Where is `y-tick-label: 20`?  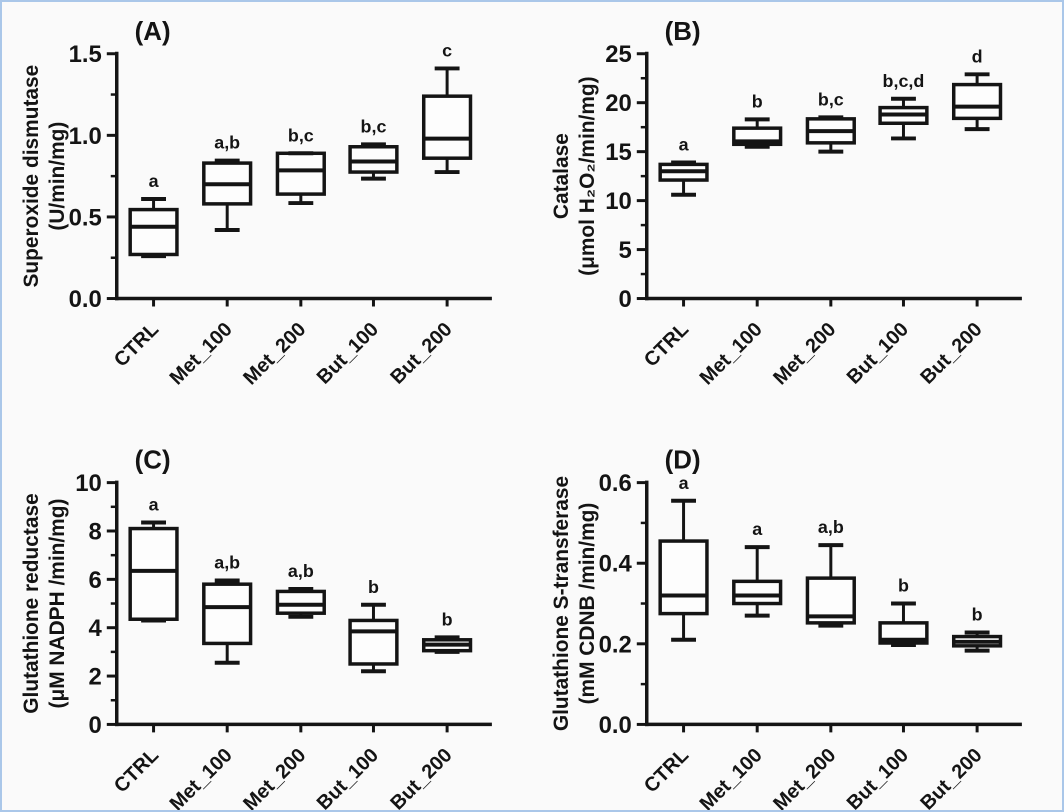
y-tick-label: 20 is located at coordinates (618, 103).